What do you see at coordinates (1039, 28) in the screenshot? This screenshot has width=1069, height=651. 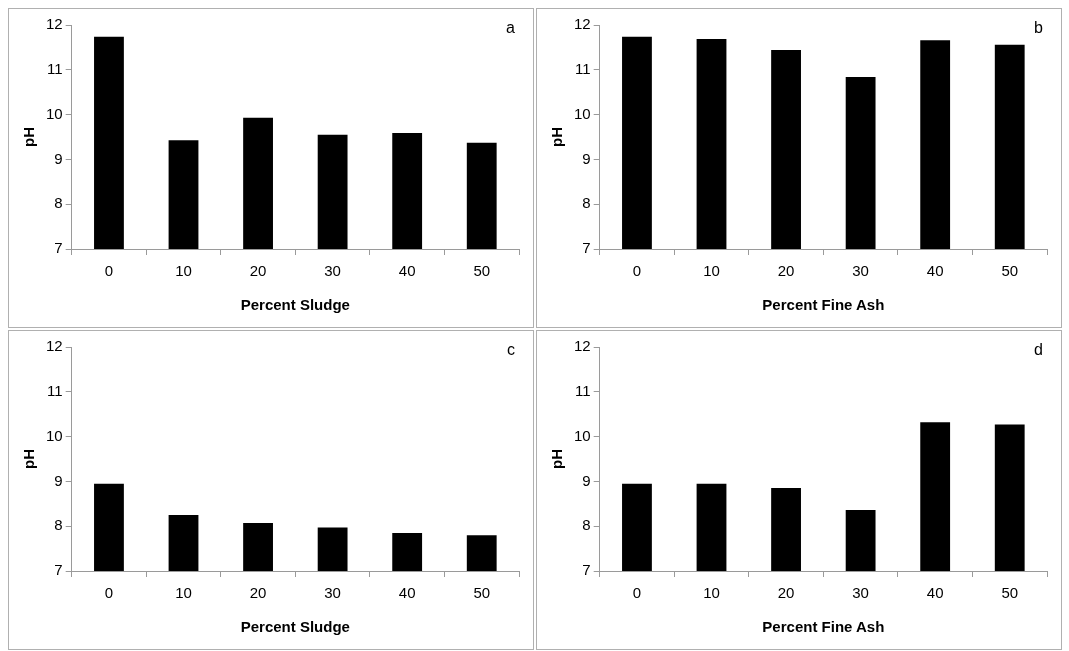 I see `annotation: b` at bounding box center [1039, 28].